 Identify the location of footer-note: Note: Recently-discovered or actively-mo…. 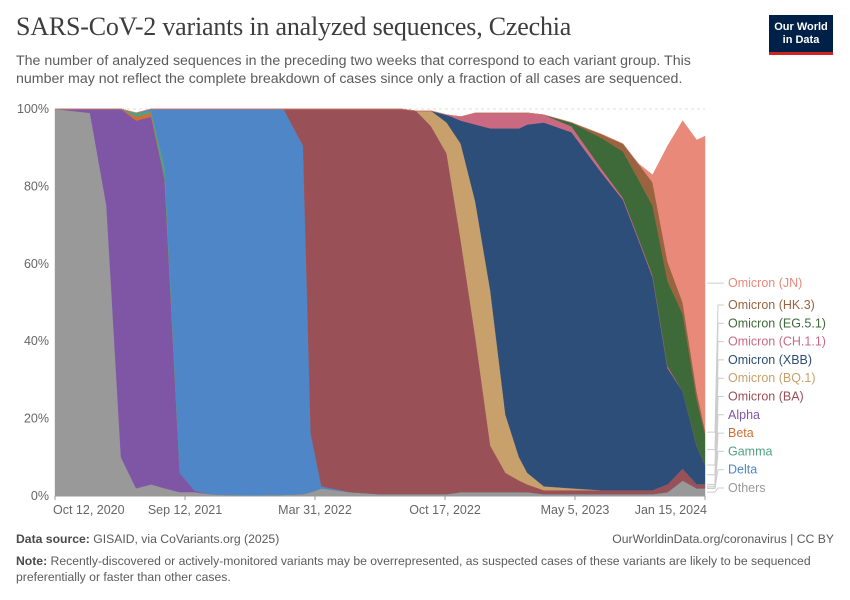
(416, 569).